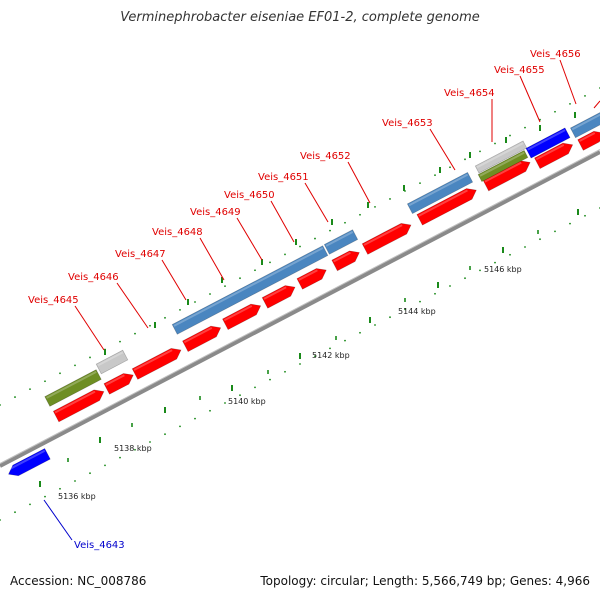  I want to click on gene-label: Veis_4650, so click(249, 195).